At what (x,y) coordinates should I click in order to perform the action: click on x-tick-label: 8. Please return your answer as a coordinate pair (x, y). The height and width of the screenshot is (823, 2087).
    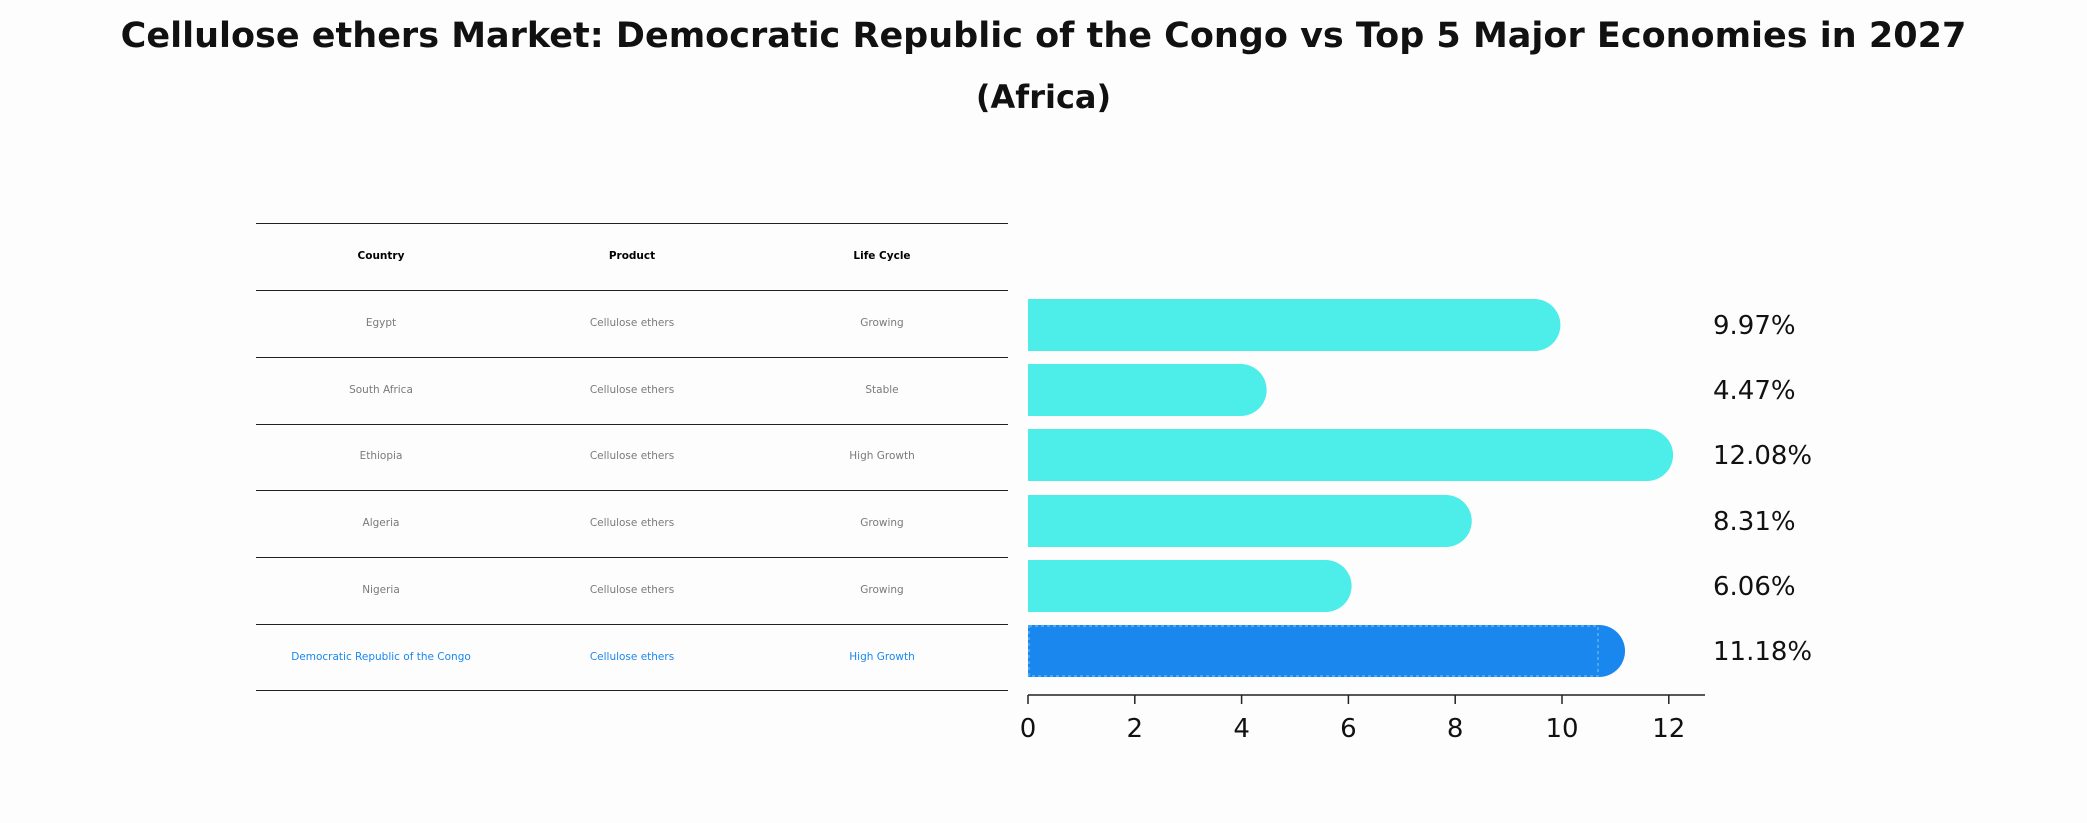
    Looking at the image, I should click on (1455, 729).